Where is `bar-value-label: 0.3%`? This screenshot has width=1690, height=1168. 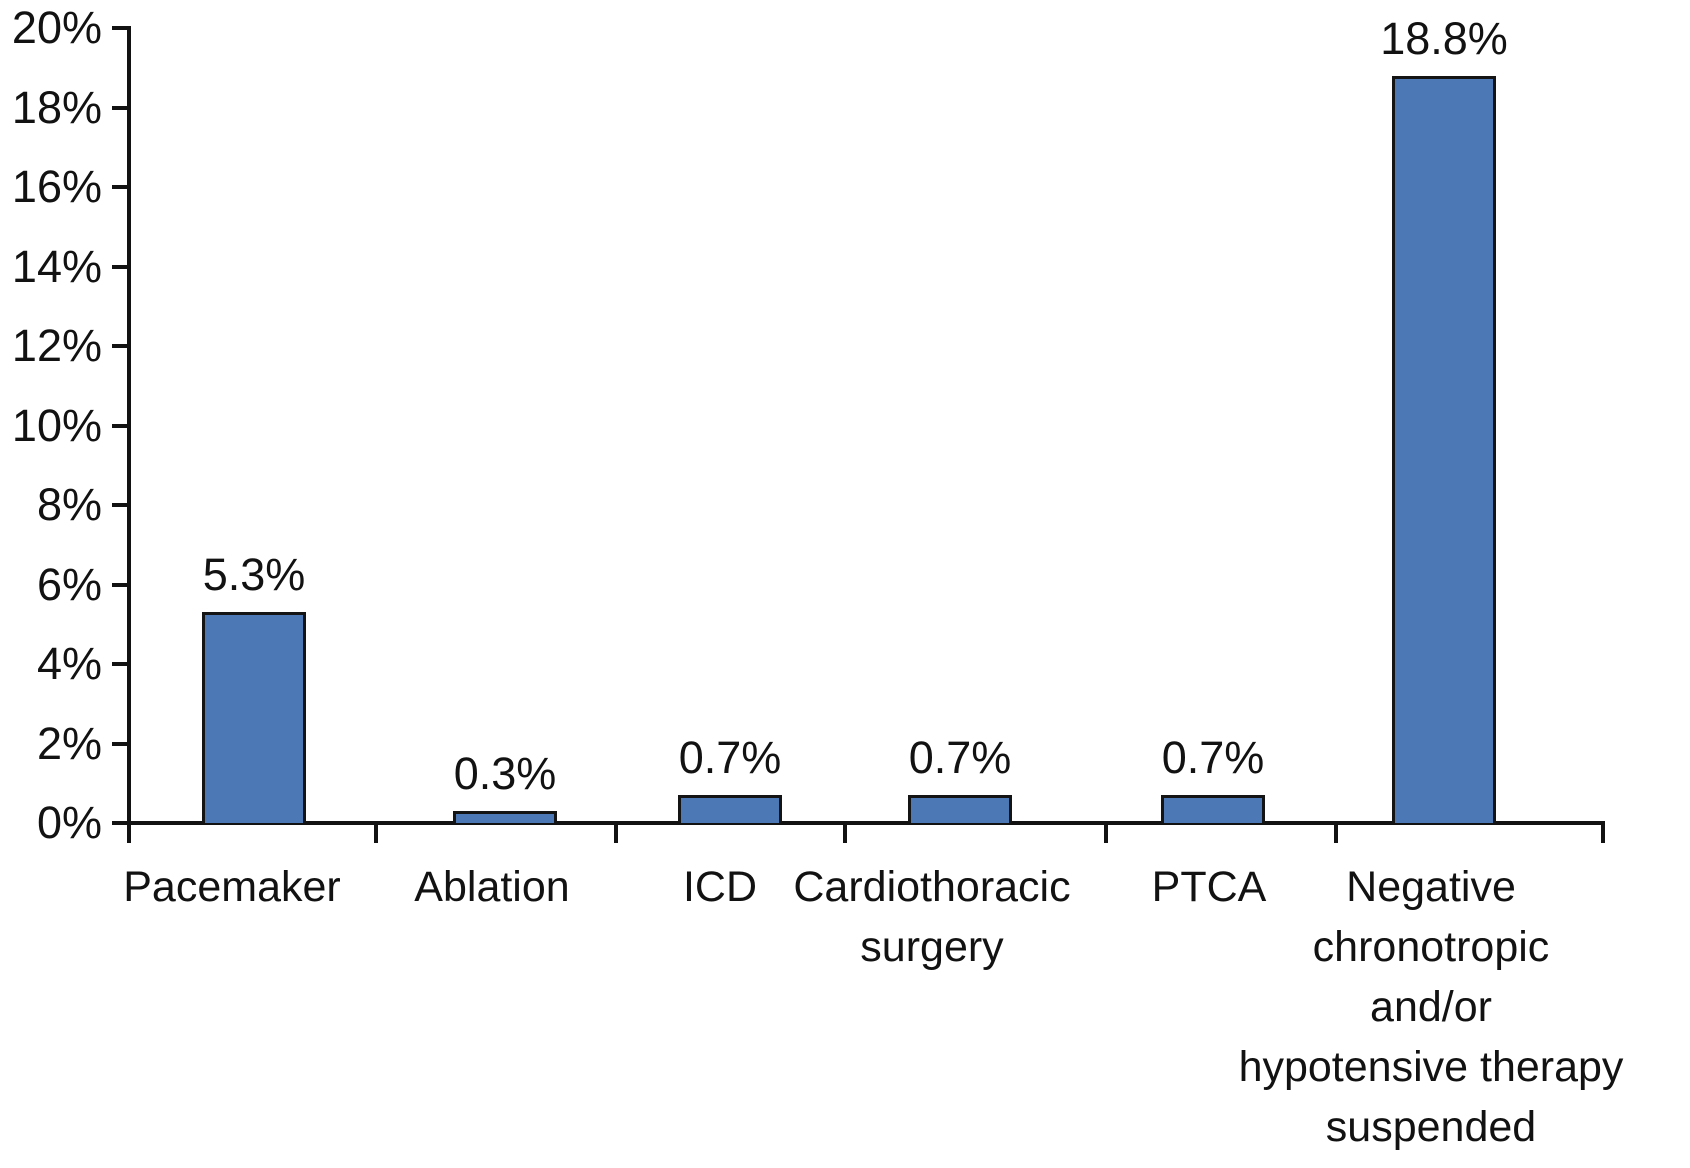 bar-value-label: 0.3% is located at coordinates (505, 773).